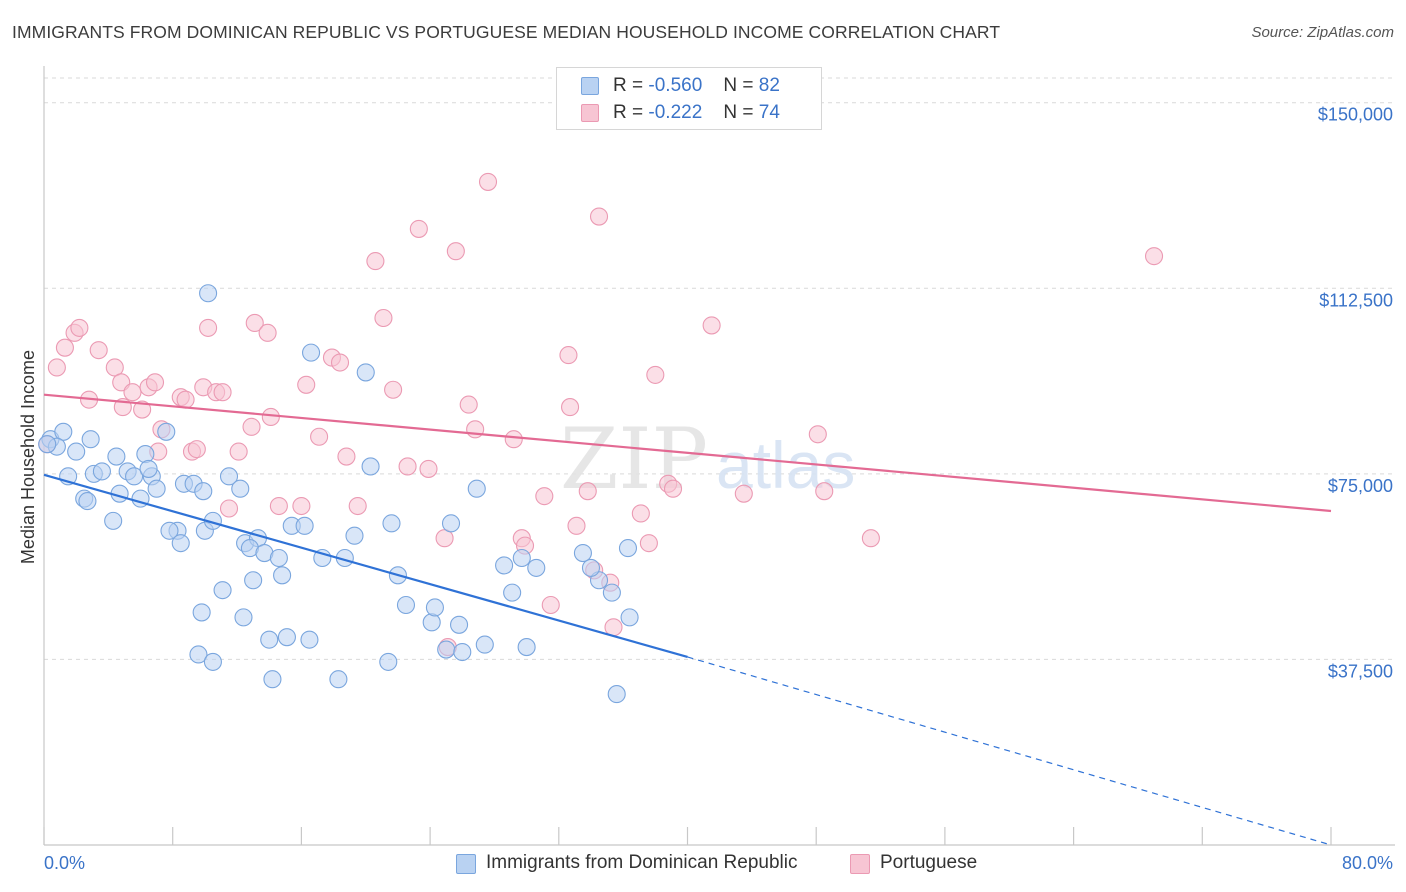 The height and width of the screenshot is (892, 1406). Describe the element at coordinates (707, 459) in the screenshot. I see `watermark: ZIP atlas` at that location.